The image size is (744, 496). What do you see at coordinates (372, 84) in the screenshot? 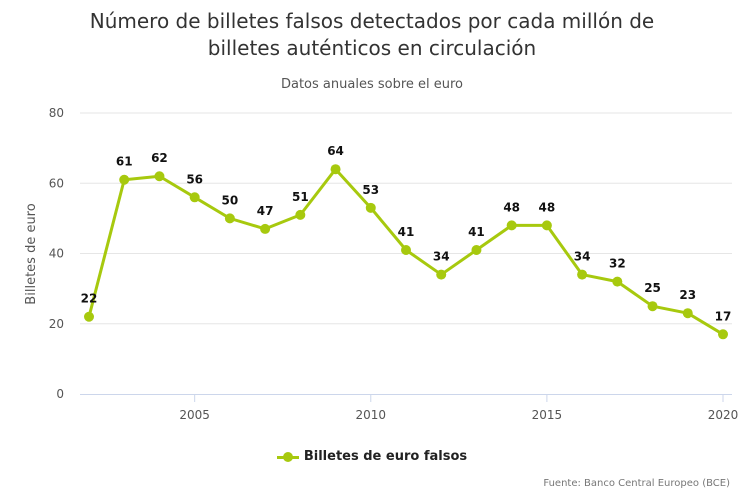
I see `chart-subtitle: Datos anuales sobre el euro` at bounding box center [372, 84].